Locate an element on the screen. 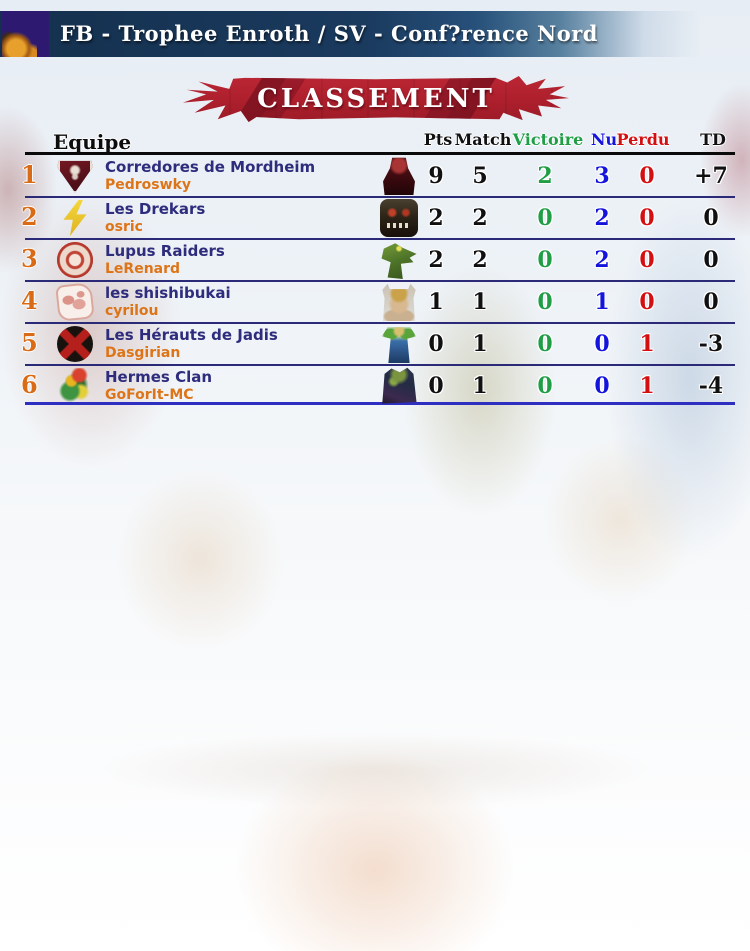 This screenshot has height=951, width=750. col-header-td: TD is located at coordinates (713, 139).